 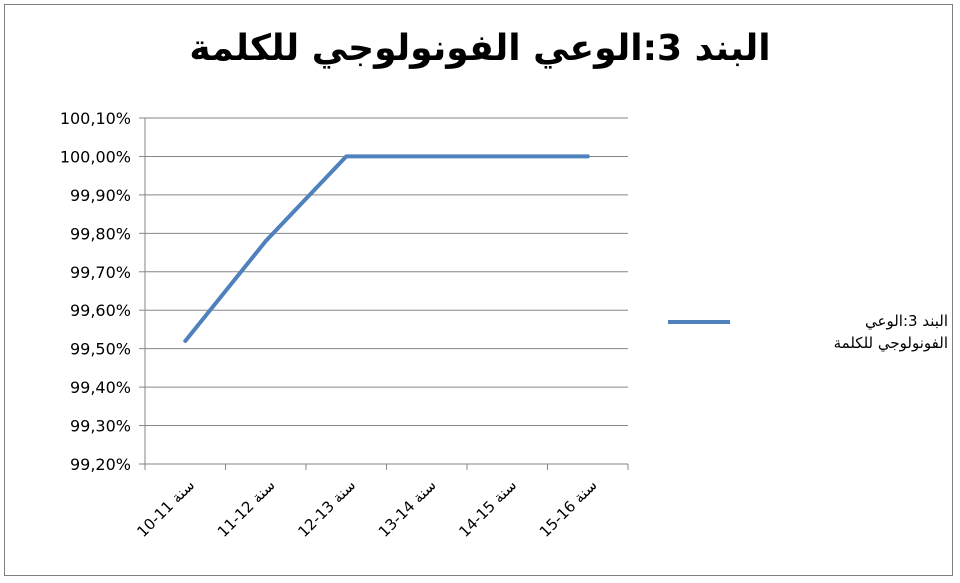 What do you see at coordinates (100, 272) in the screenshot?
I see `y-tick-label: 99,70%` at bounding box center [100, 272].